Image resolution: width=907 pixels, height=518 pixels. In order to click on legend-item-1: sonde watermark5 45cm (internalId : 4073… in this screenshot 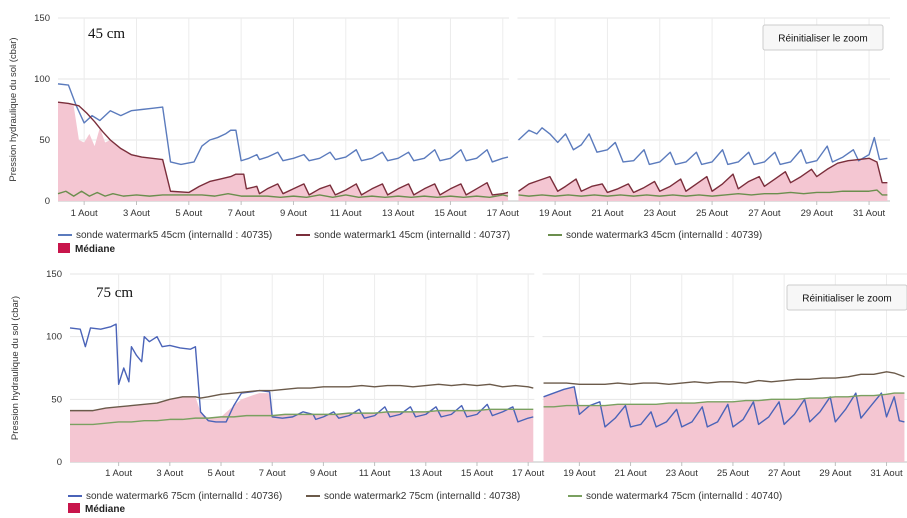, I will do `click(174, 235)`.